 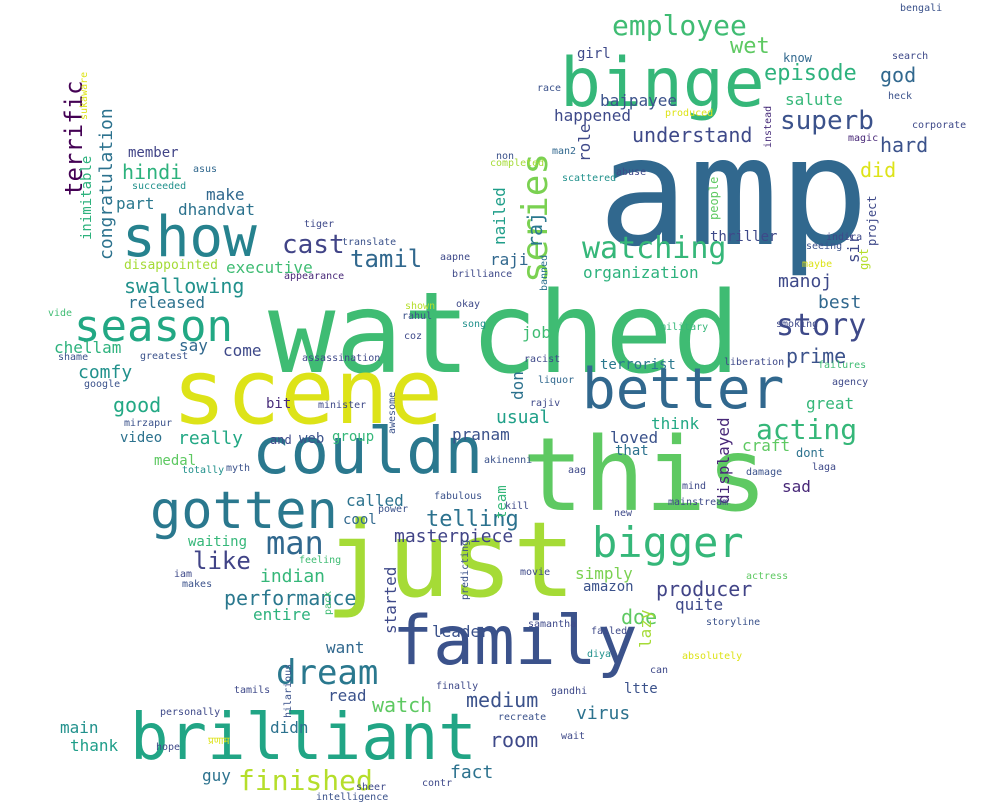 What do you see at coordinates (222, 561) in the screenshot?
I see `word-cloud-word: like` at bounding box center [222, 561].